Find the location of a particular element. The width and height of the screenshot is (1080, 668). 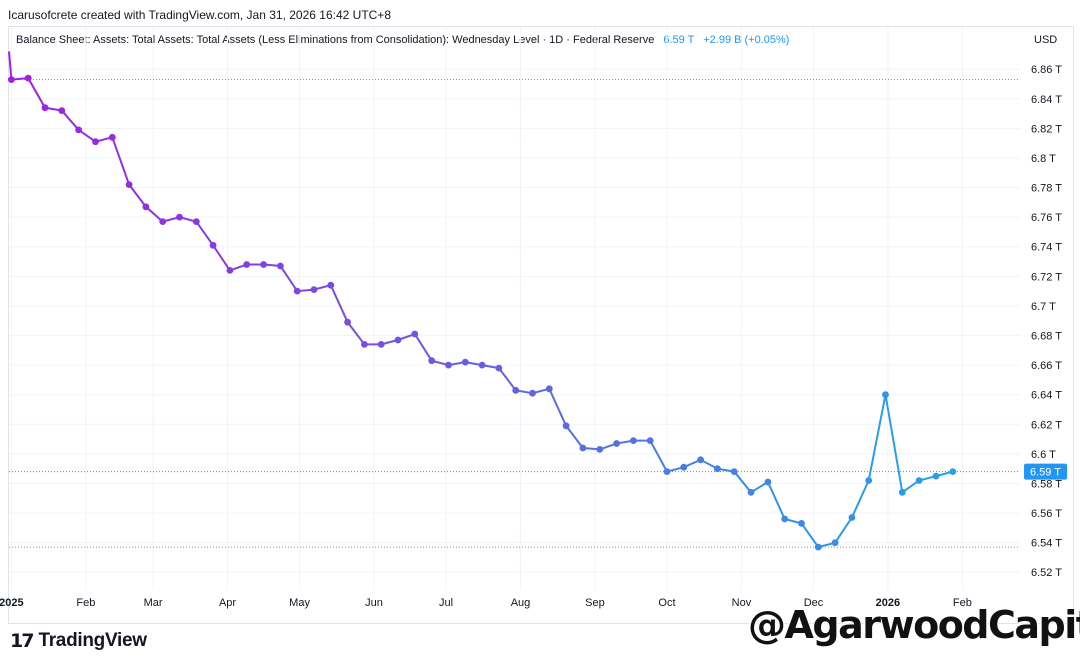

last-value-label: 6.59 T is located at coordinates (1045, 471).